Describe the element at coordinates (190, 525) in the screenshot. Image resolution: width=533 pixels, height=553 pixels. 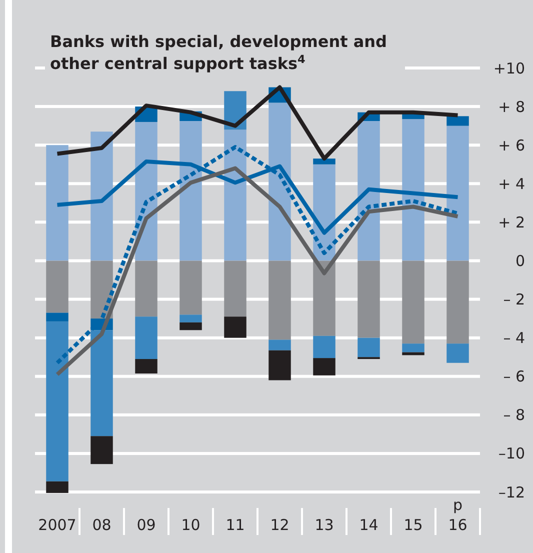
I see `x-tick-label: 10` at that location.